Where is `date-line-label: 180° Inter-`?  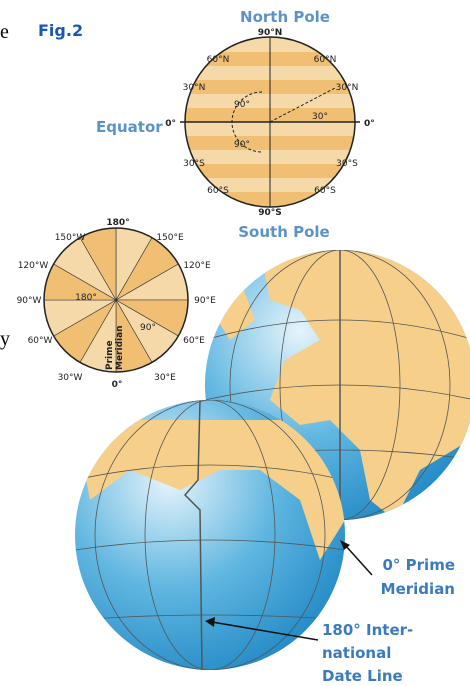 date-line-label: 180° Inter- is located at coordinates (367, 630).